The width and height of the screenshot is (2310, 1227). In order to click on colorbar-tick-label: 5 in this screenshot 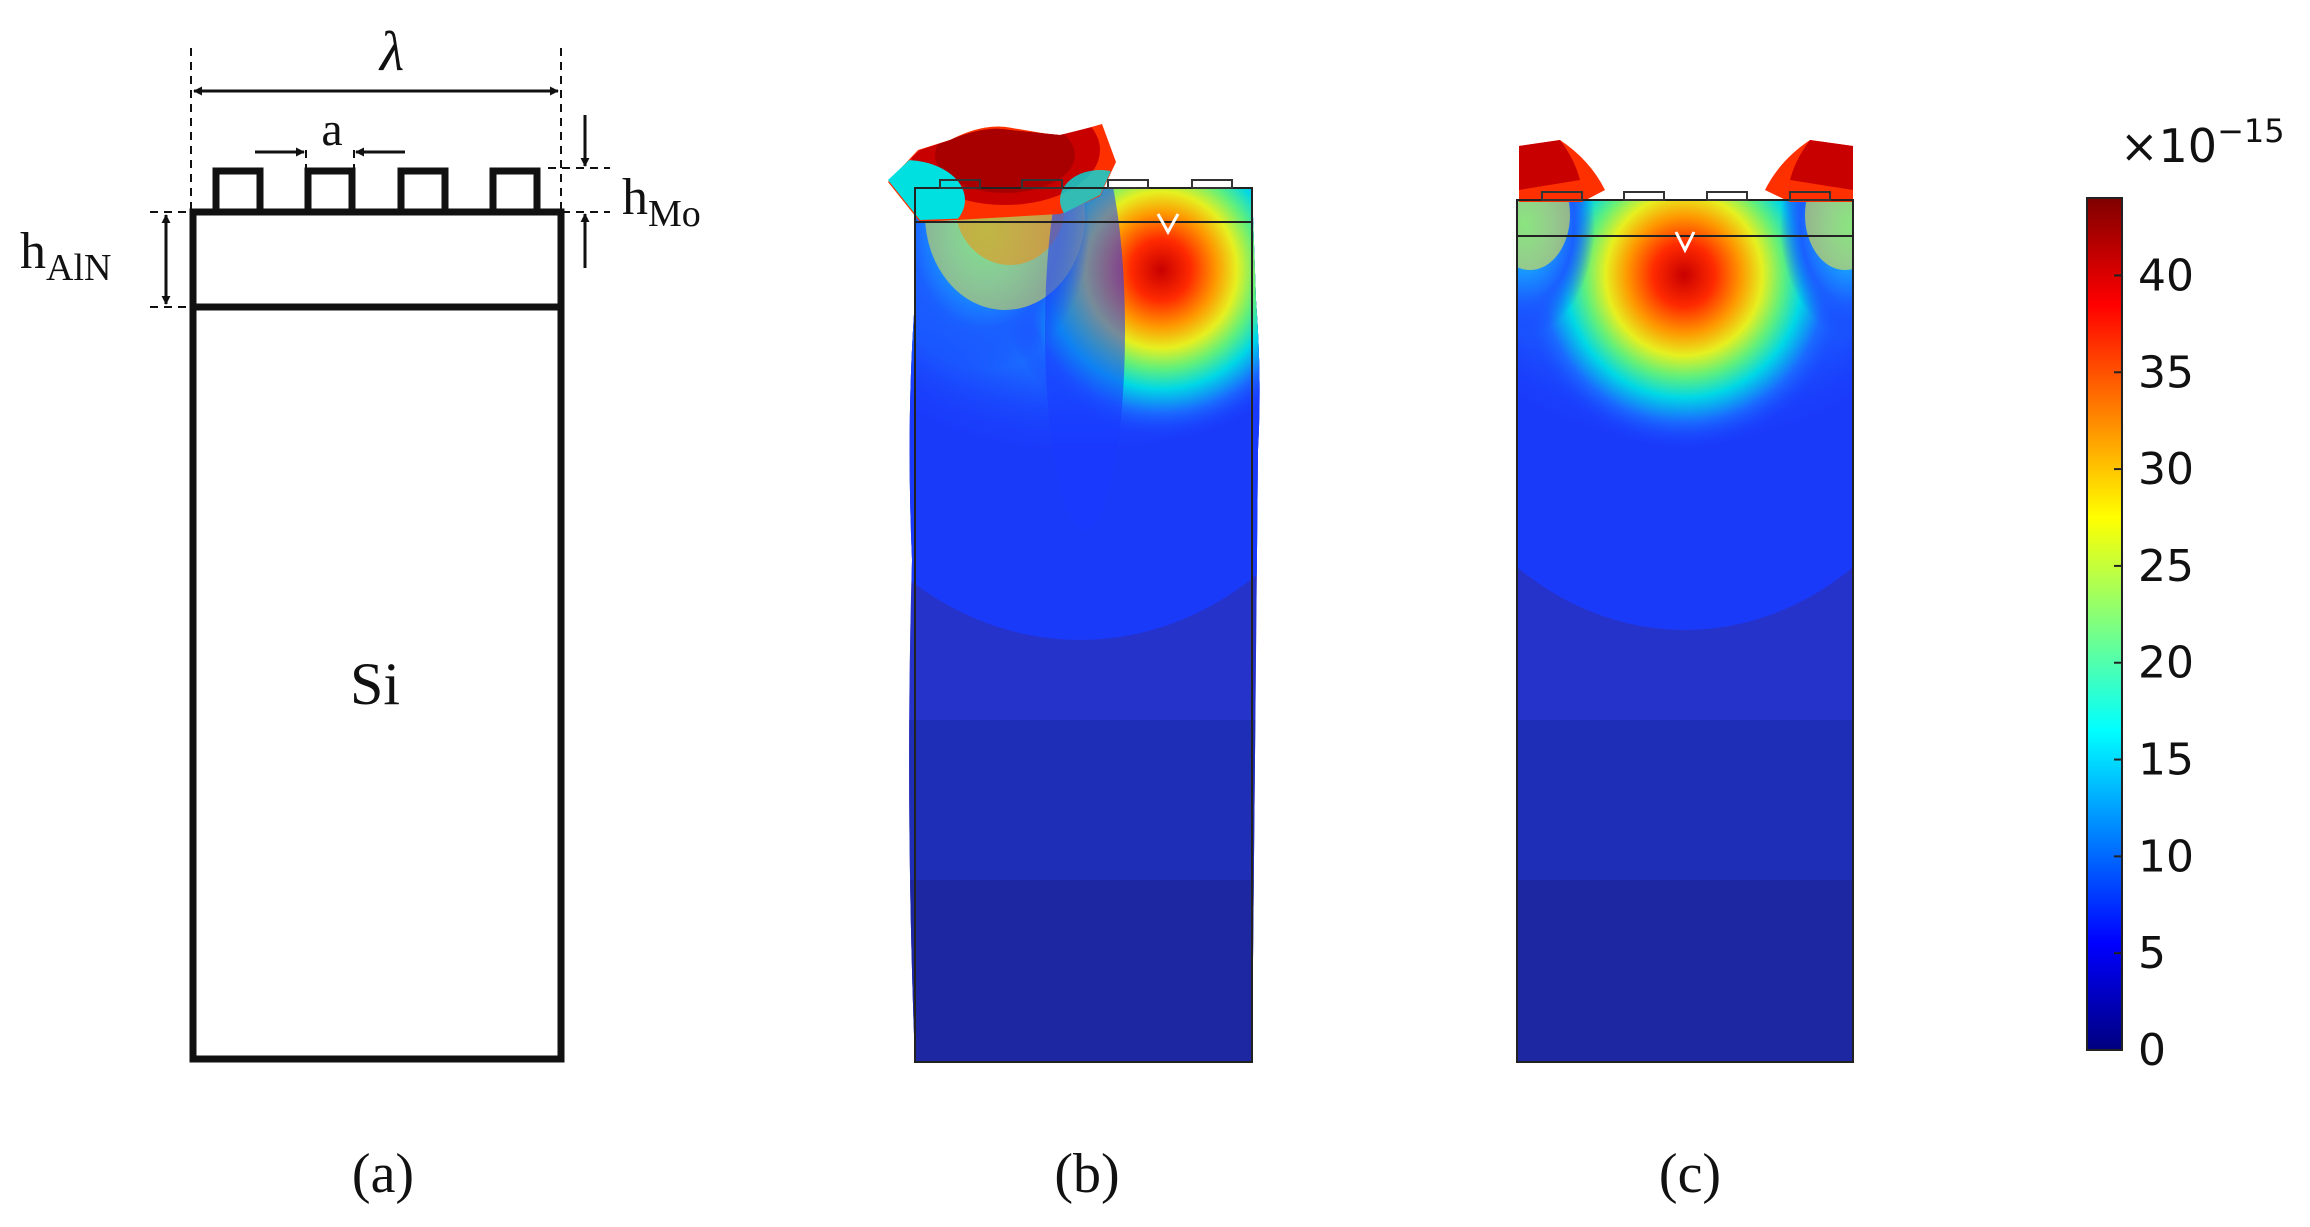, I will do `click(2152, 953)`.